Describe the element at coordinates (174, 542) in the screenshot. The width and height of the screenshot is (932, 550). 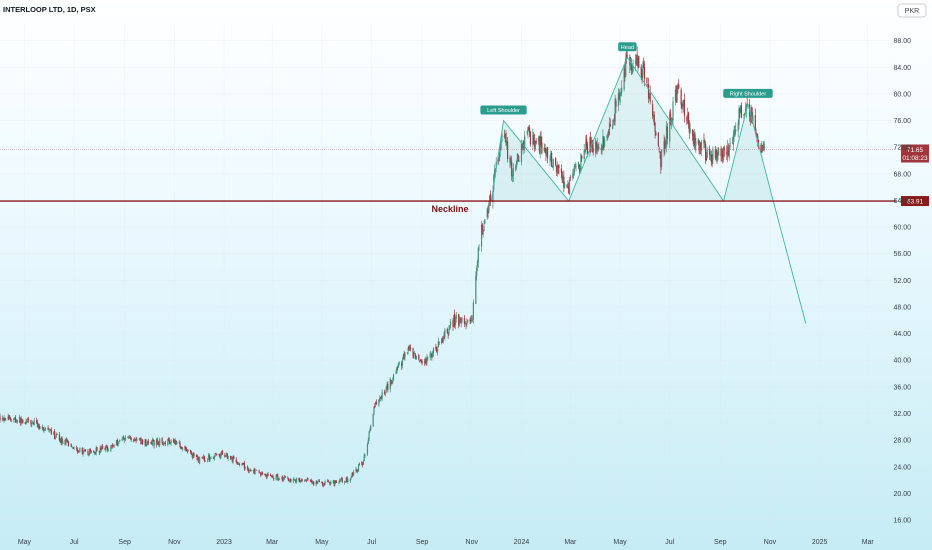
I see `x-tick-label: Nov` at that location.